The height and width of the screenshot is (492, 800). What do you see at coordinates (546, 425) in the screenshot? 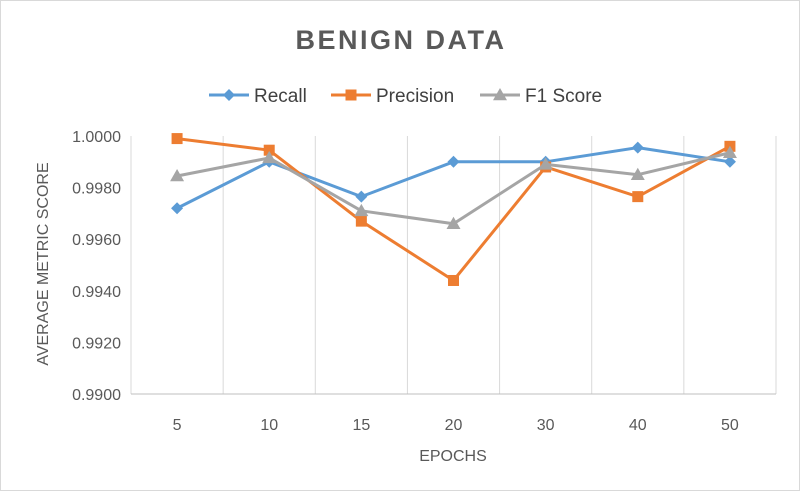
I see `x-tick-label: 30` at bounding box center [546, 425].